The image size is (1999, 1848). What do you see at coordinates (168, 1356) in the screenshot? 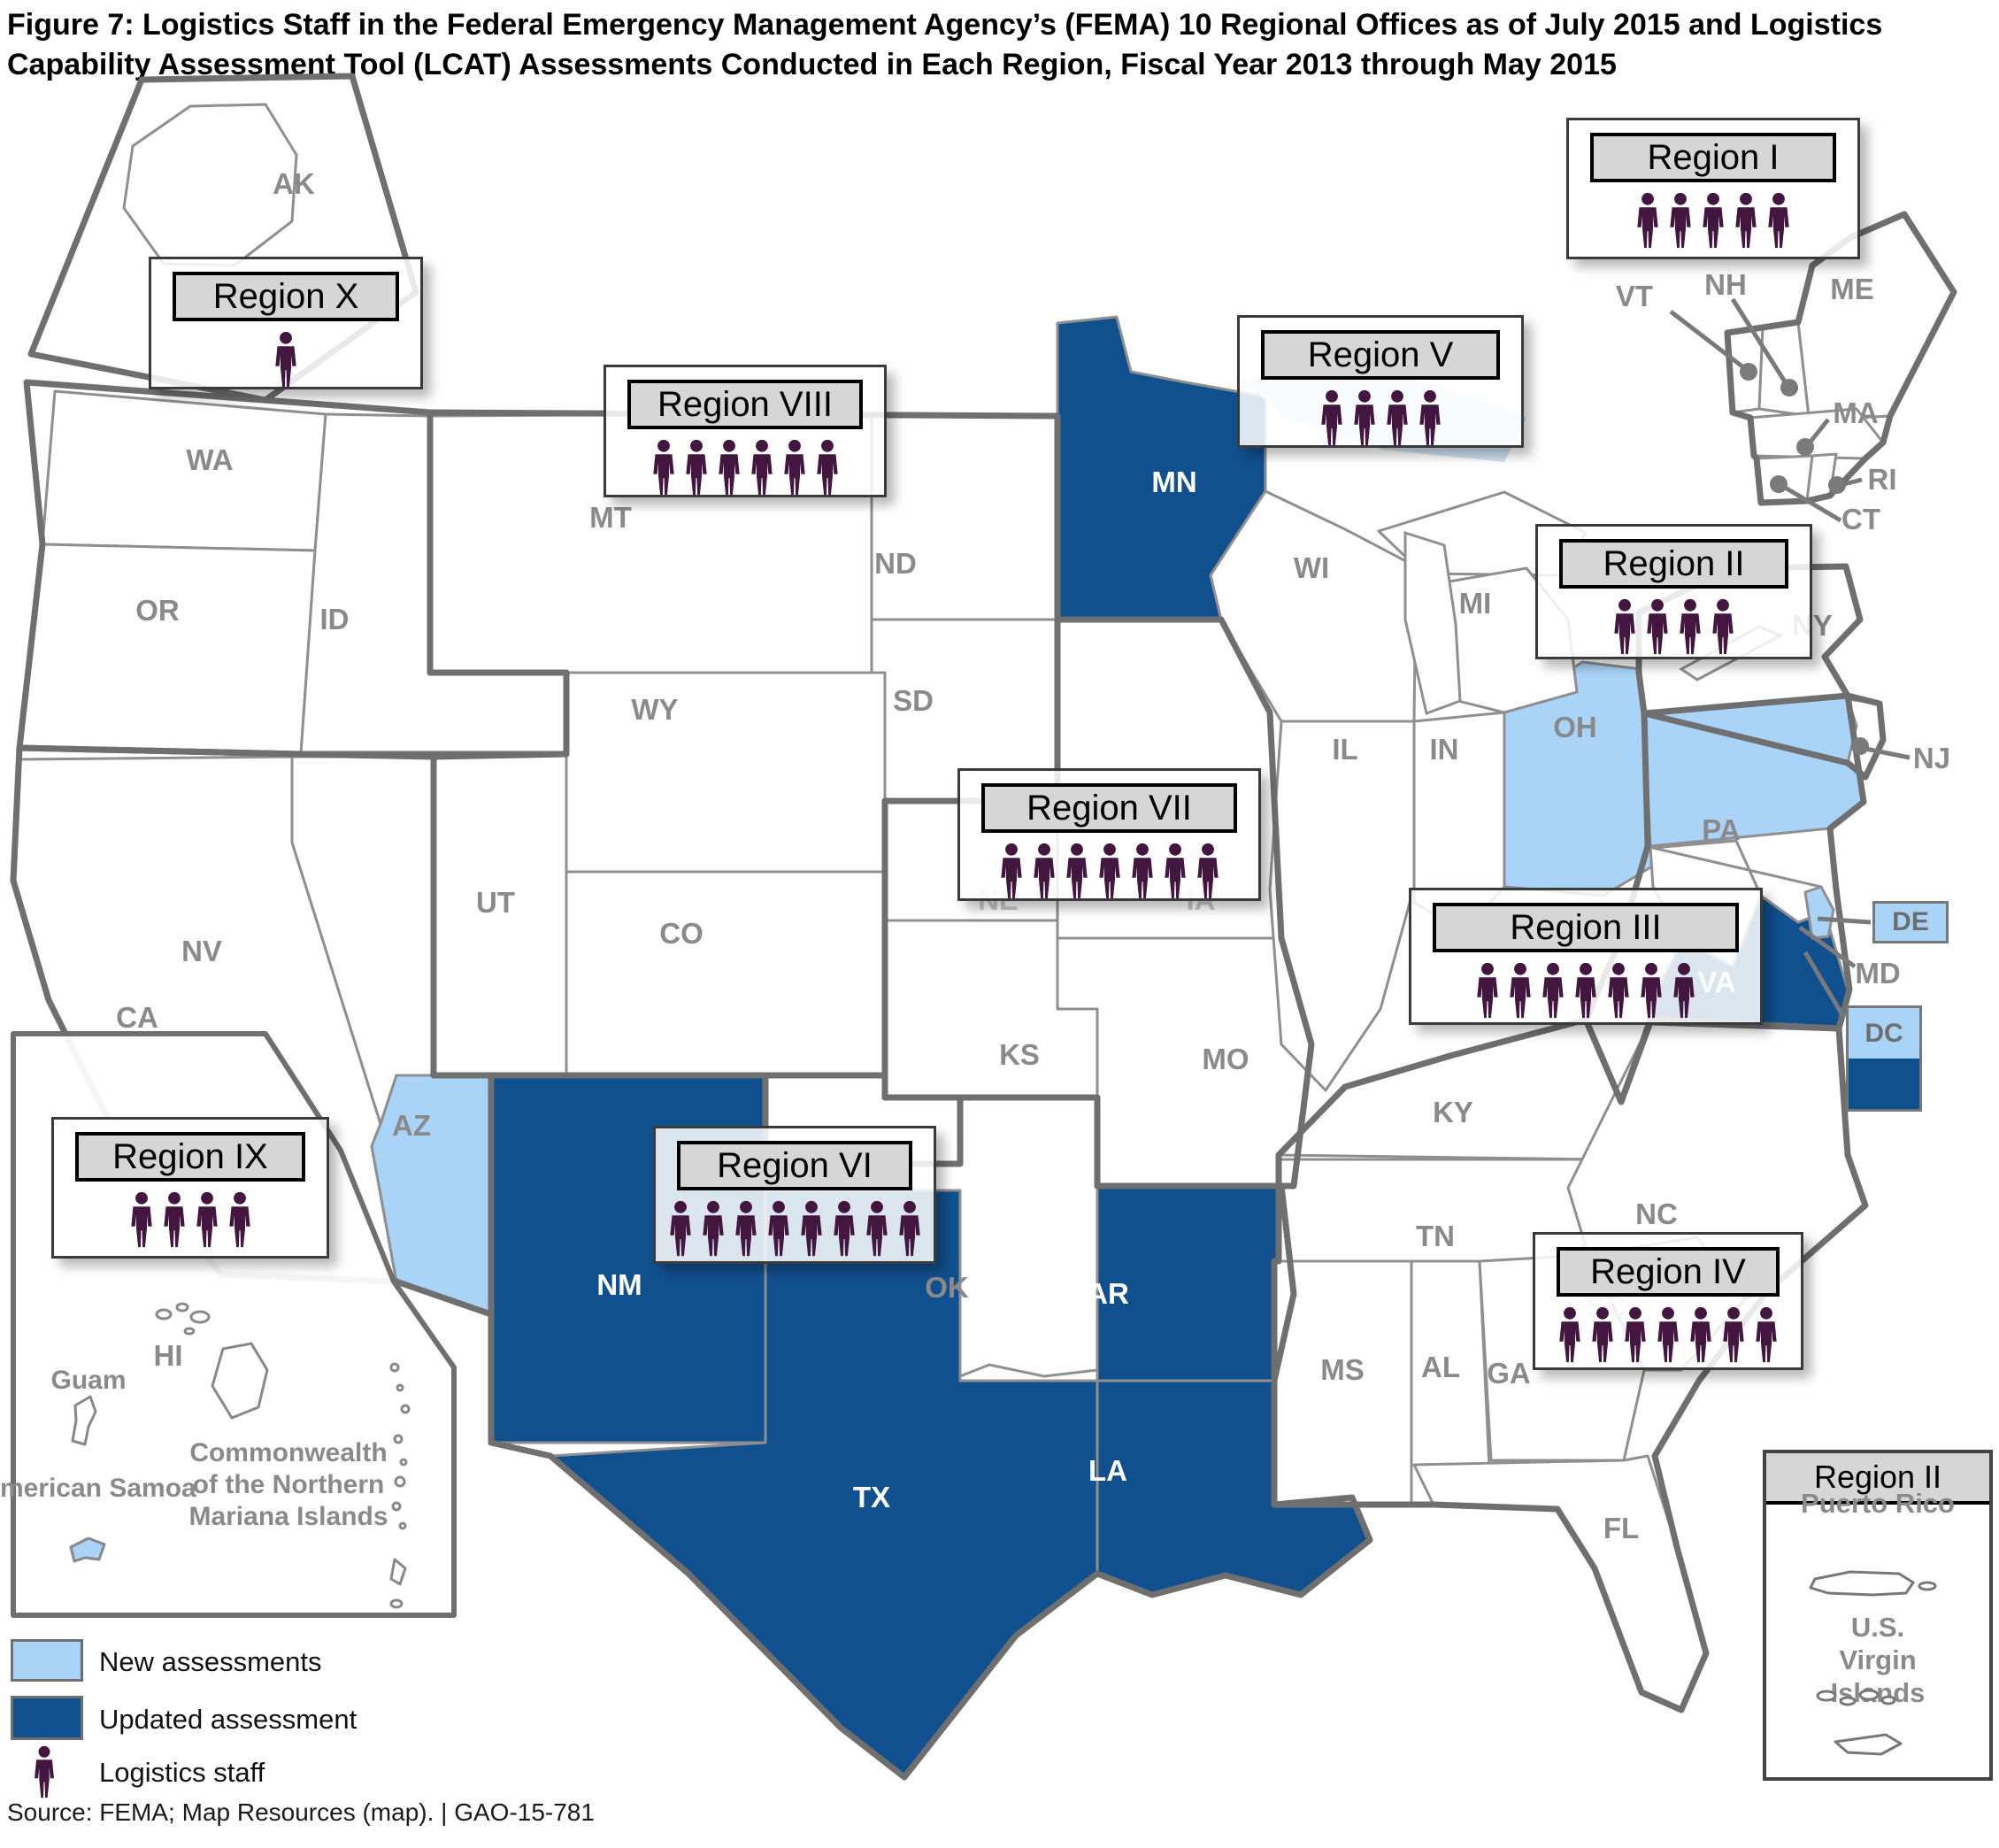
I see `state-label-hi: HI` at bounding box center [168, 1356].